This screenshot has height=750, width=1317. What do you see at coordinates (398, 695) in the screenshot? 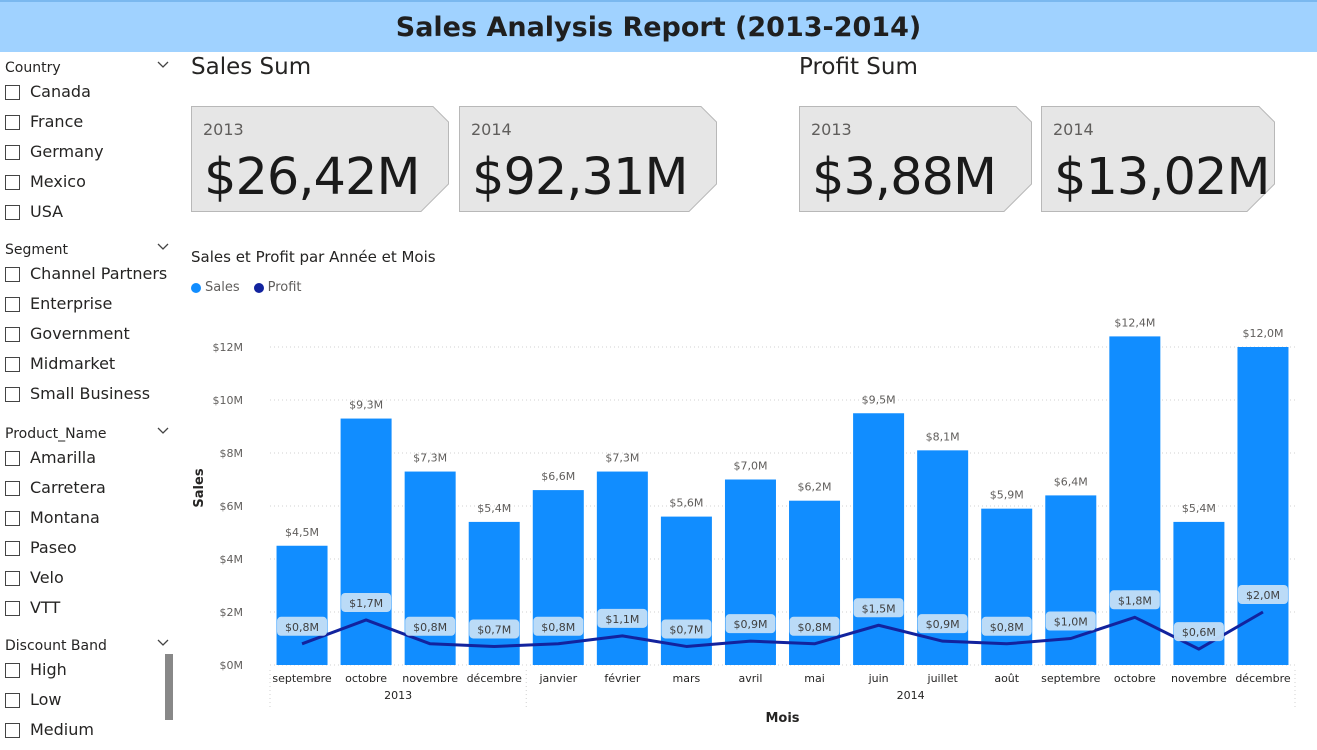
I see `x-group-label: 2013` at bounding box center [398, 695].